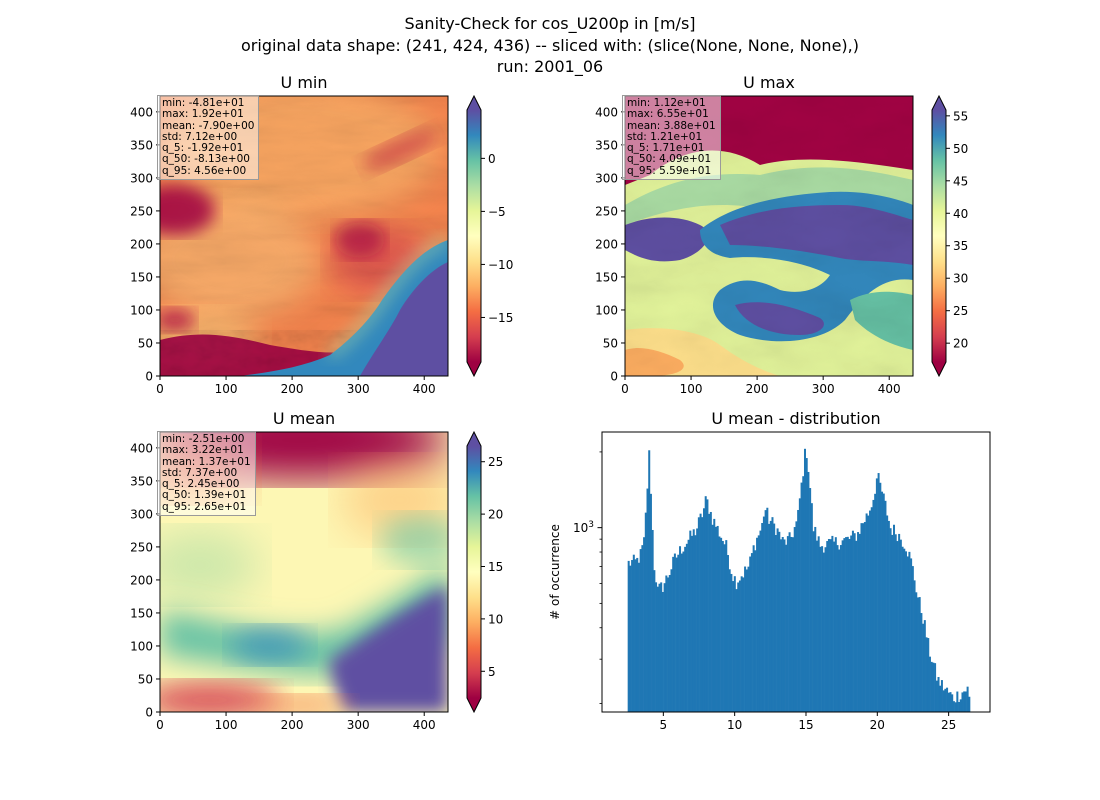 The height and width of the screenshot is (800, 1100). What do you see at coordinates (664, 725) in the screenshot?
I see `x-tick-label: 5` at bounding box center [664, 725].